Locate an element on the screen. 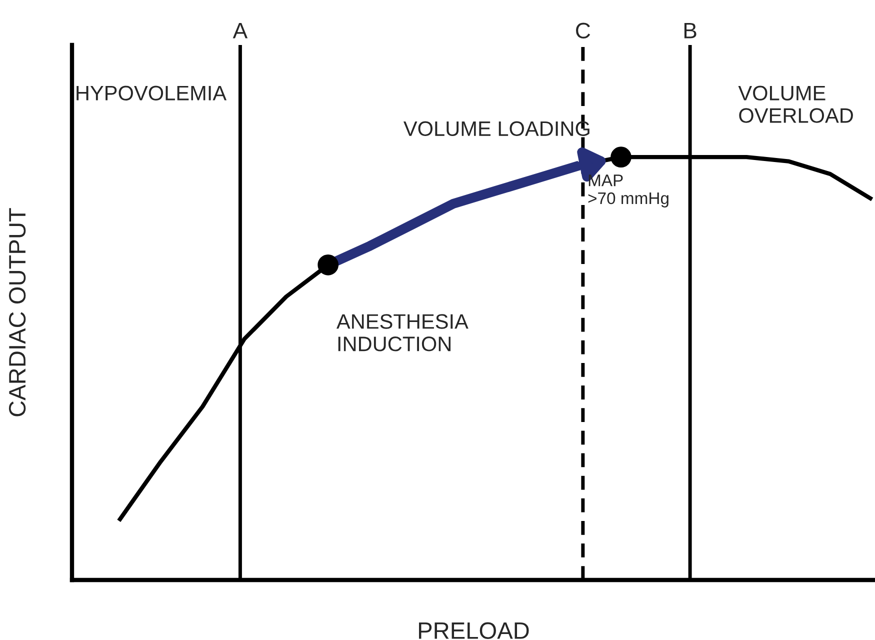  text: VOLUME LOADING is located at coordinates (497, 128).